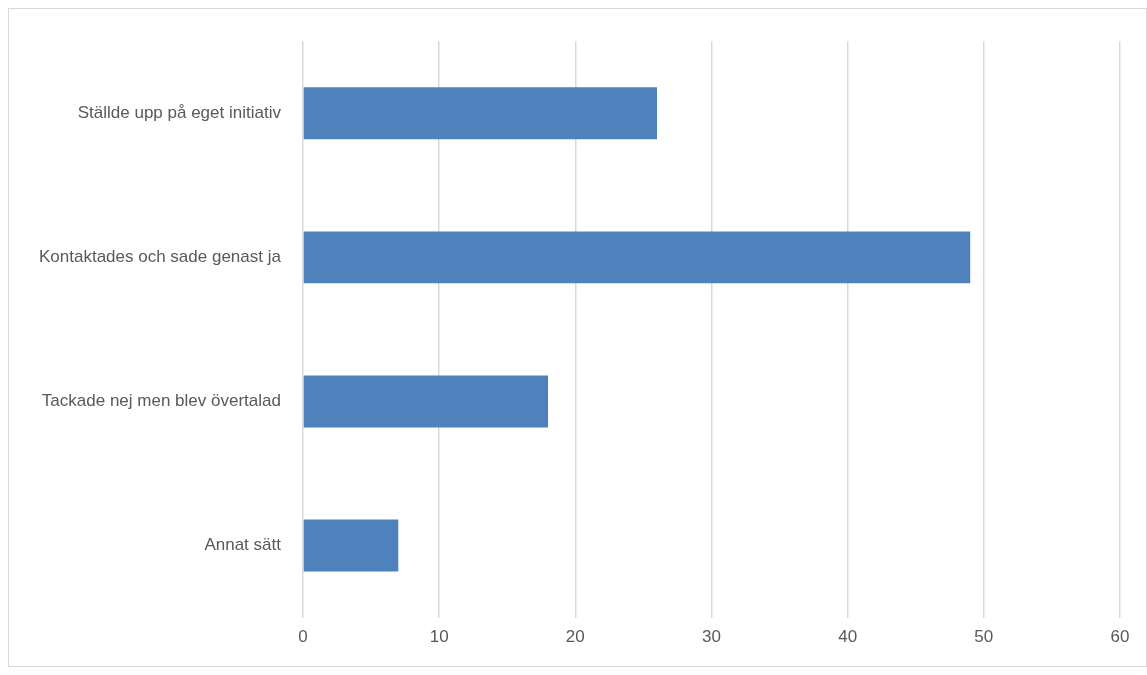 This screenshot has height=675, width=1147. I want to click on y-tick-label: Ställde upp på eget initiativ, so click(179, 112).